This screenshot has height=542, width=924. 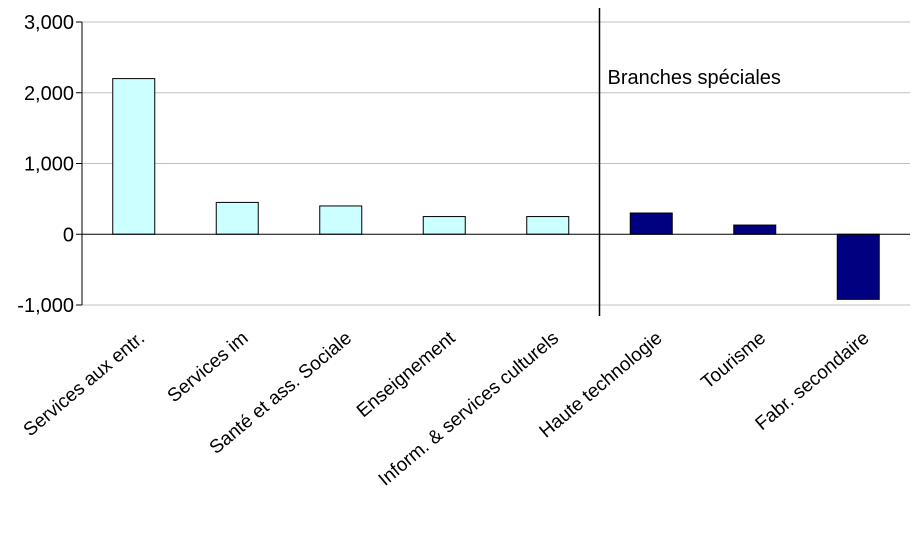 What do you see at coordinates (406, 374) in the screenshot?
I see `category-label: Enseignement` at bounding box center [406, 374].